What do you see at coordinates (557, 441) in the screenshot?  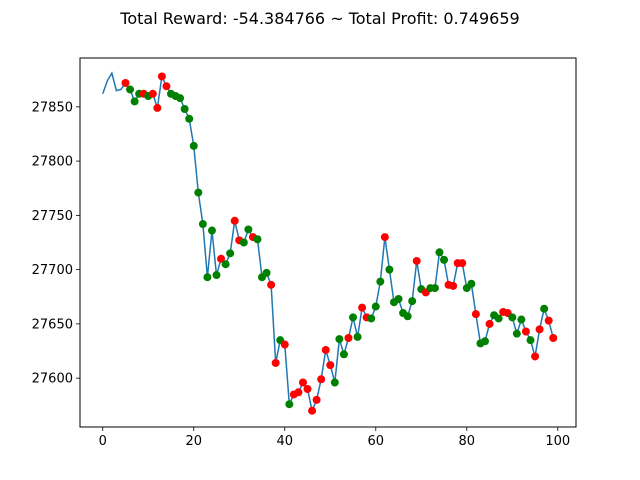 I see `x-tick-label: 100` at bounding box center [557, 441].